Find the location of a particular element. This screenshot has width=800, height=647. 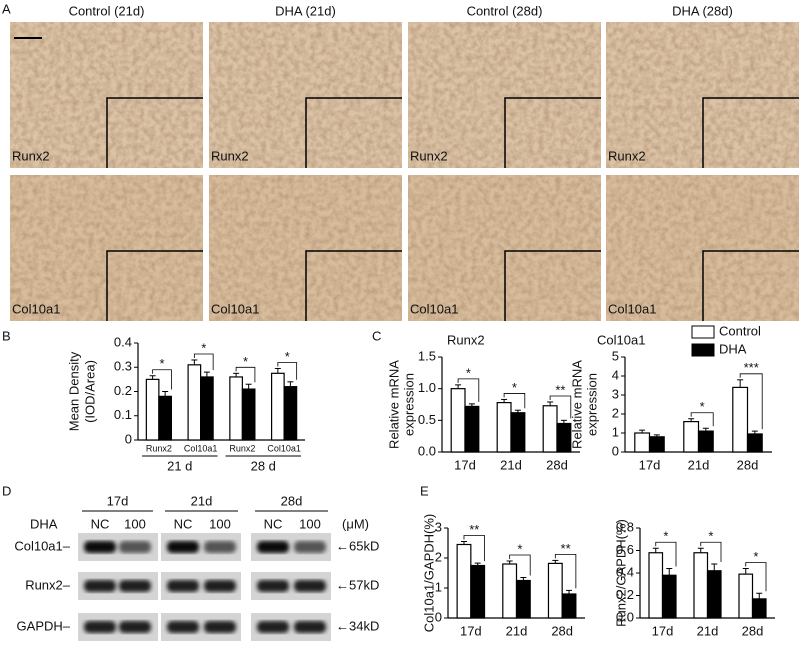

y-tick-label: 0.2 is located at coordinates (625, 594).